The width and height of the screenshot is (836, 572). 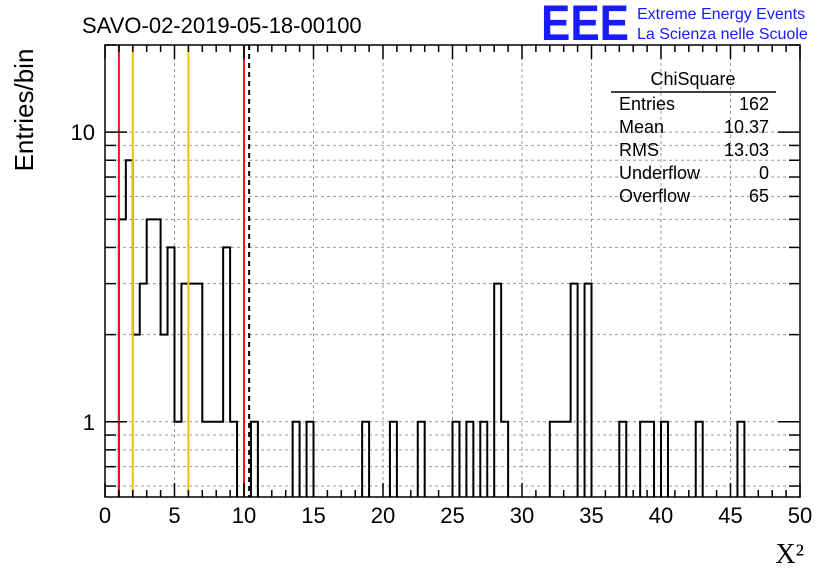 I want to click on x-axis-title: X², so click(x=789, y=554).